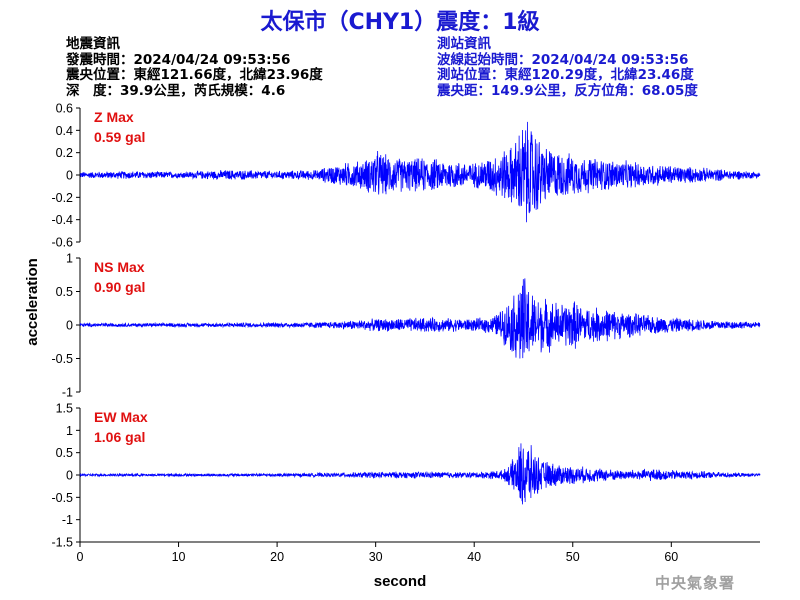 The image size is (800, 600). I want to click on epicenter-distance-azimuth: 震央距：149.9公里，反方位角：68.05度, so click(567, 90).